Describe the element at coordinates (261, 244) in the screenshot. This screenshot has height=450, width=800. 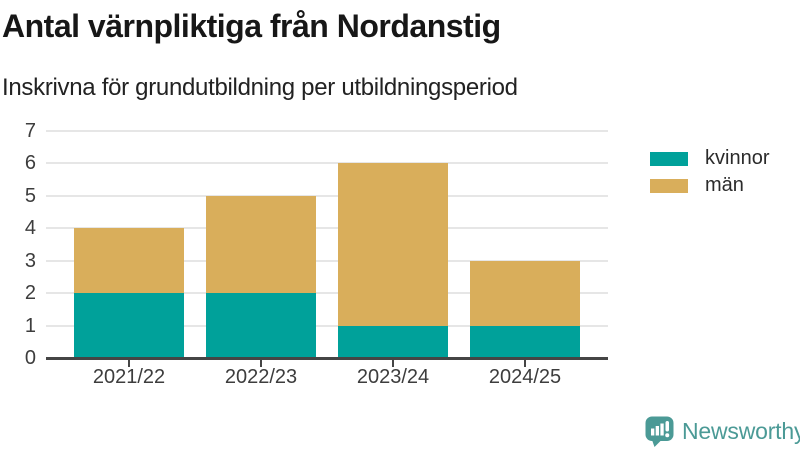
I see `bar-segment-män-2022/23` at that location.